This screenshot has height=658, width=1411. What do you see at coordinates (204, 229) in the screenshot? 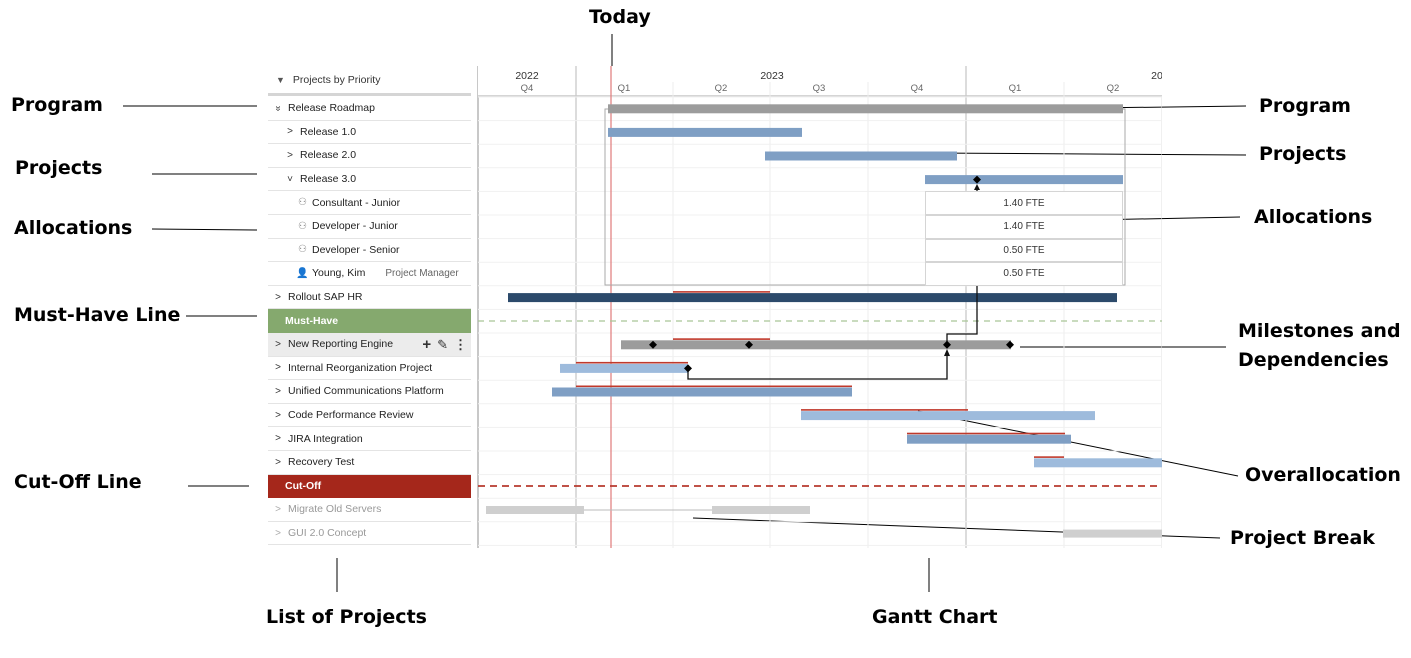
I see `leader-allocations-left` at bounding box center [204, 229].